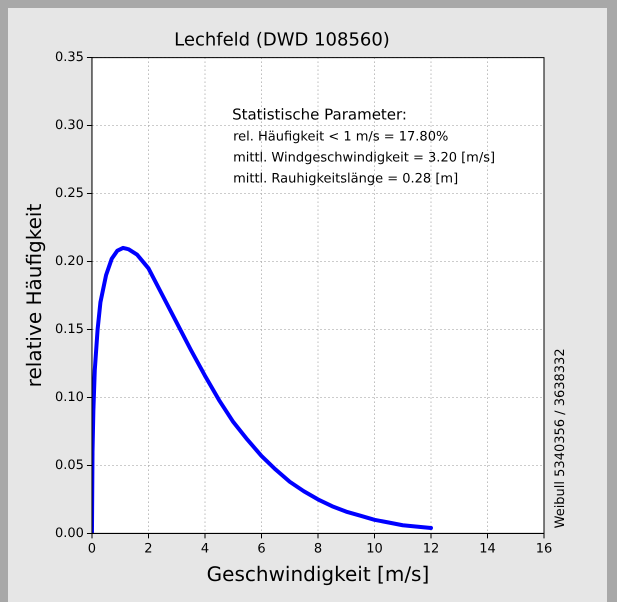  I want to click on y-axis-title: relative Häufigkeit, so click(34, 296).